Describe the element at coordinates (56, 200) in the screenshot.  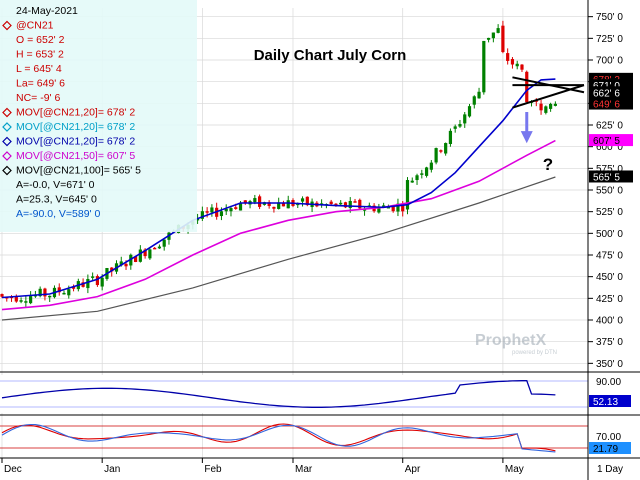
I see `info-line: A=25.3, V=645' 0` at that location.